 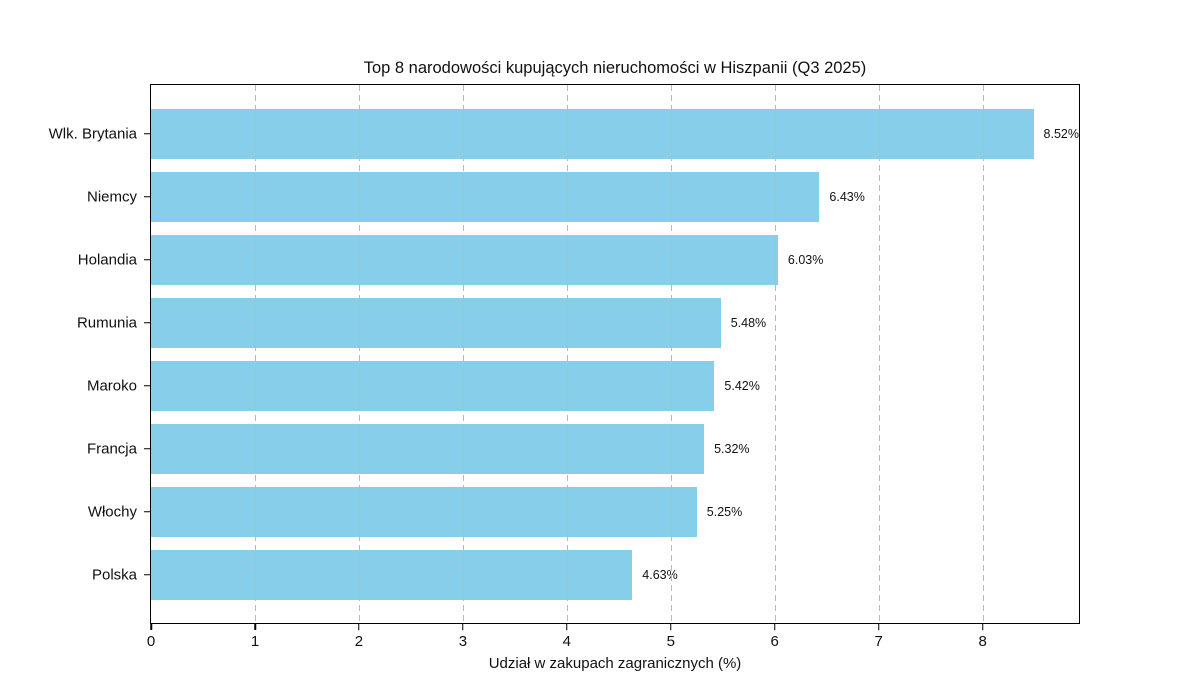 I want to click on x-tick-label-6: 6, so click(x=774, y=641).